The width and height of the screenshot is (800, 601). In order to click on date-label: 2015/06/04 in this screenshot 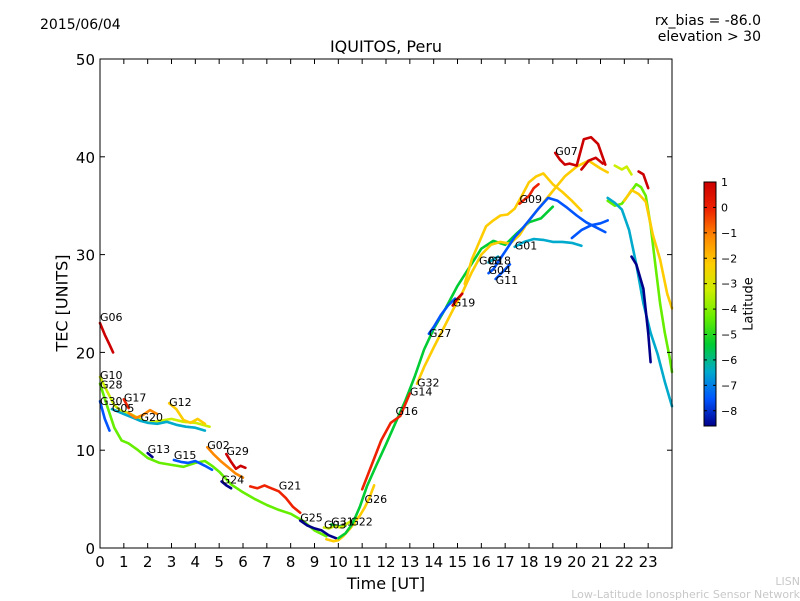, I will do `click(80, 25)`.